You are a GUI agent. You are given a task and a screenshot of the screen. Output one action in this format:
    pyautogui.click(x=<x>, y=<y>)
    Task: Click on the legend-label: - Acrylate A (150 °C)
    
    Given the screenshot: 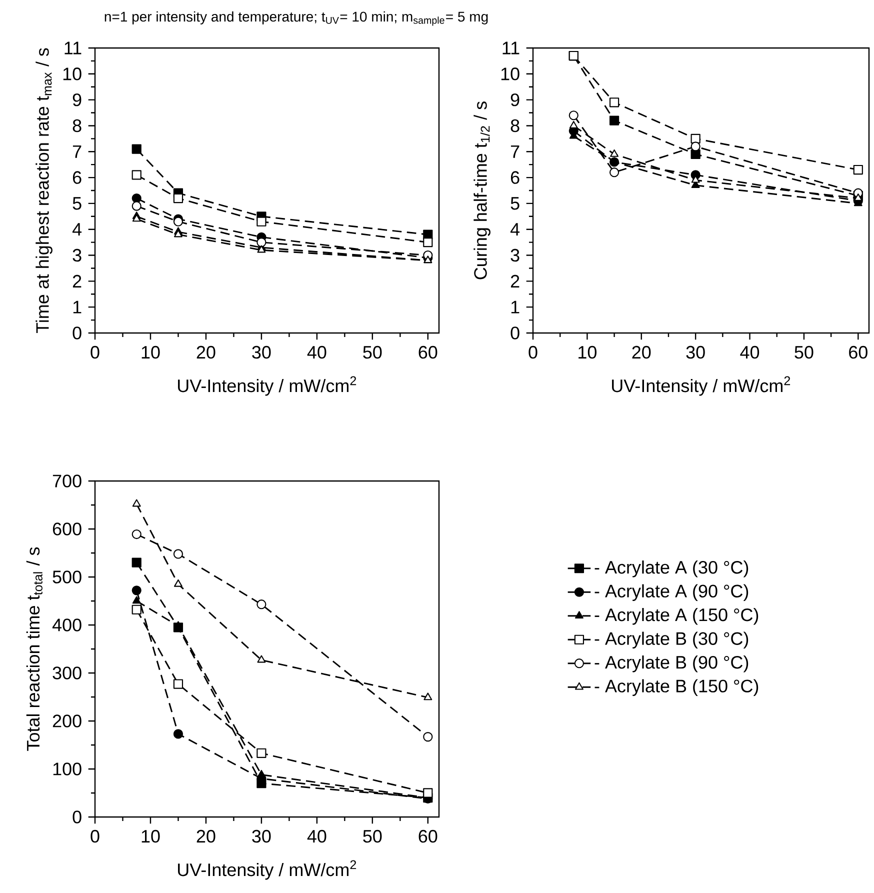 What is the action you would take?
    pyautogui.click(x=676, y=616)
    